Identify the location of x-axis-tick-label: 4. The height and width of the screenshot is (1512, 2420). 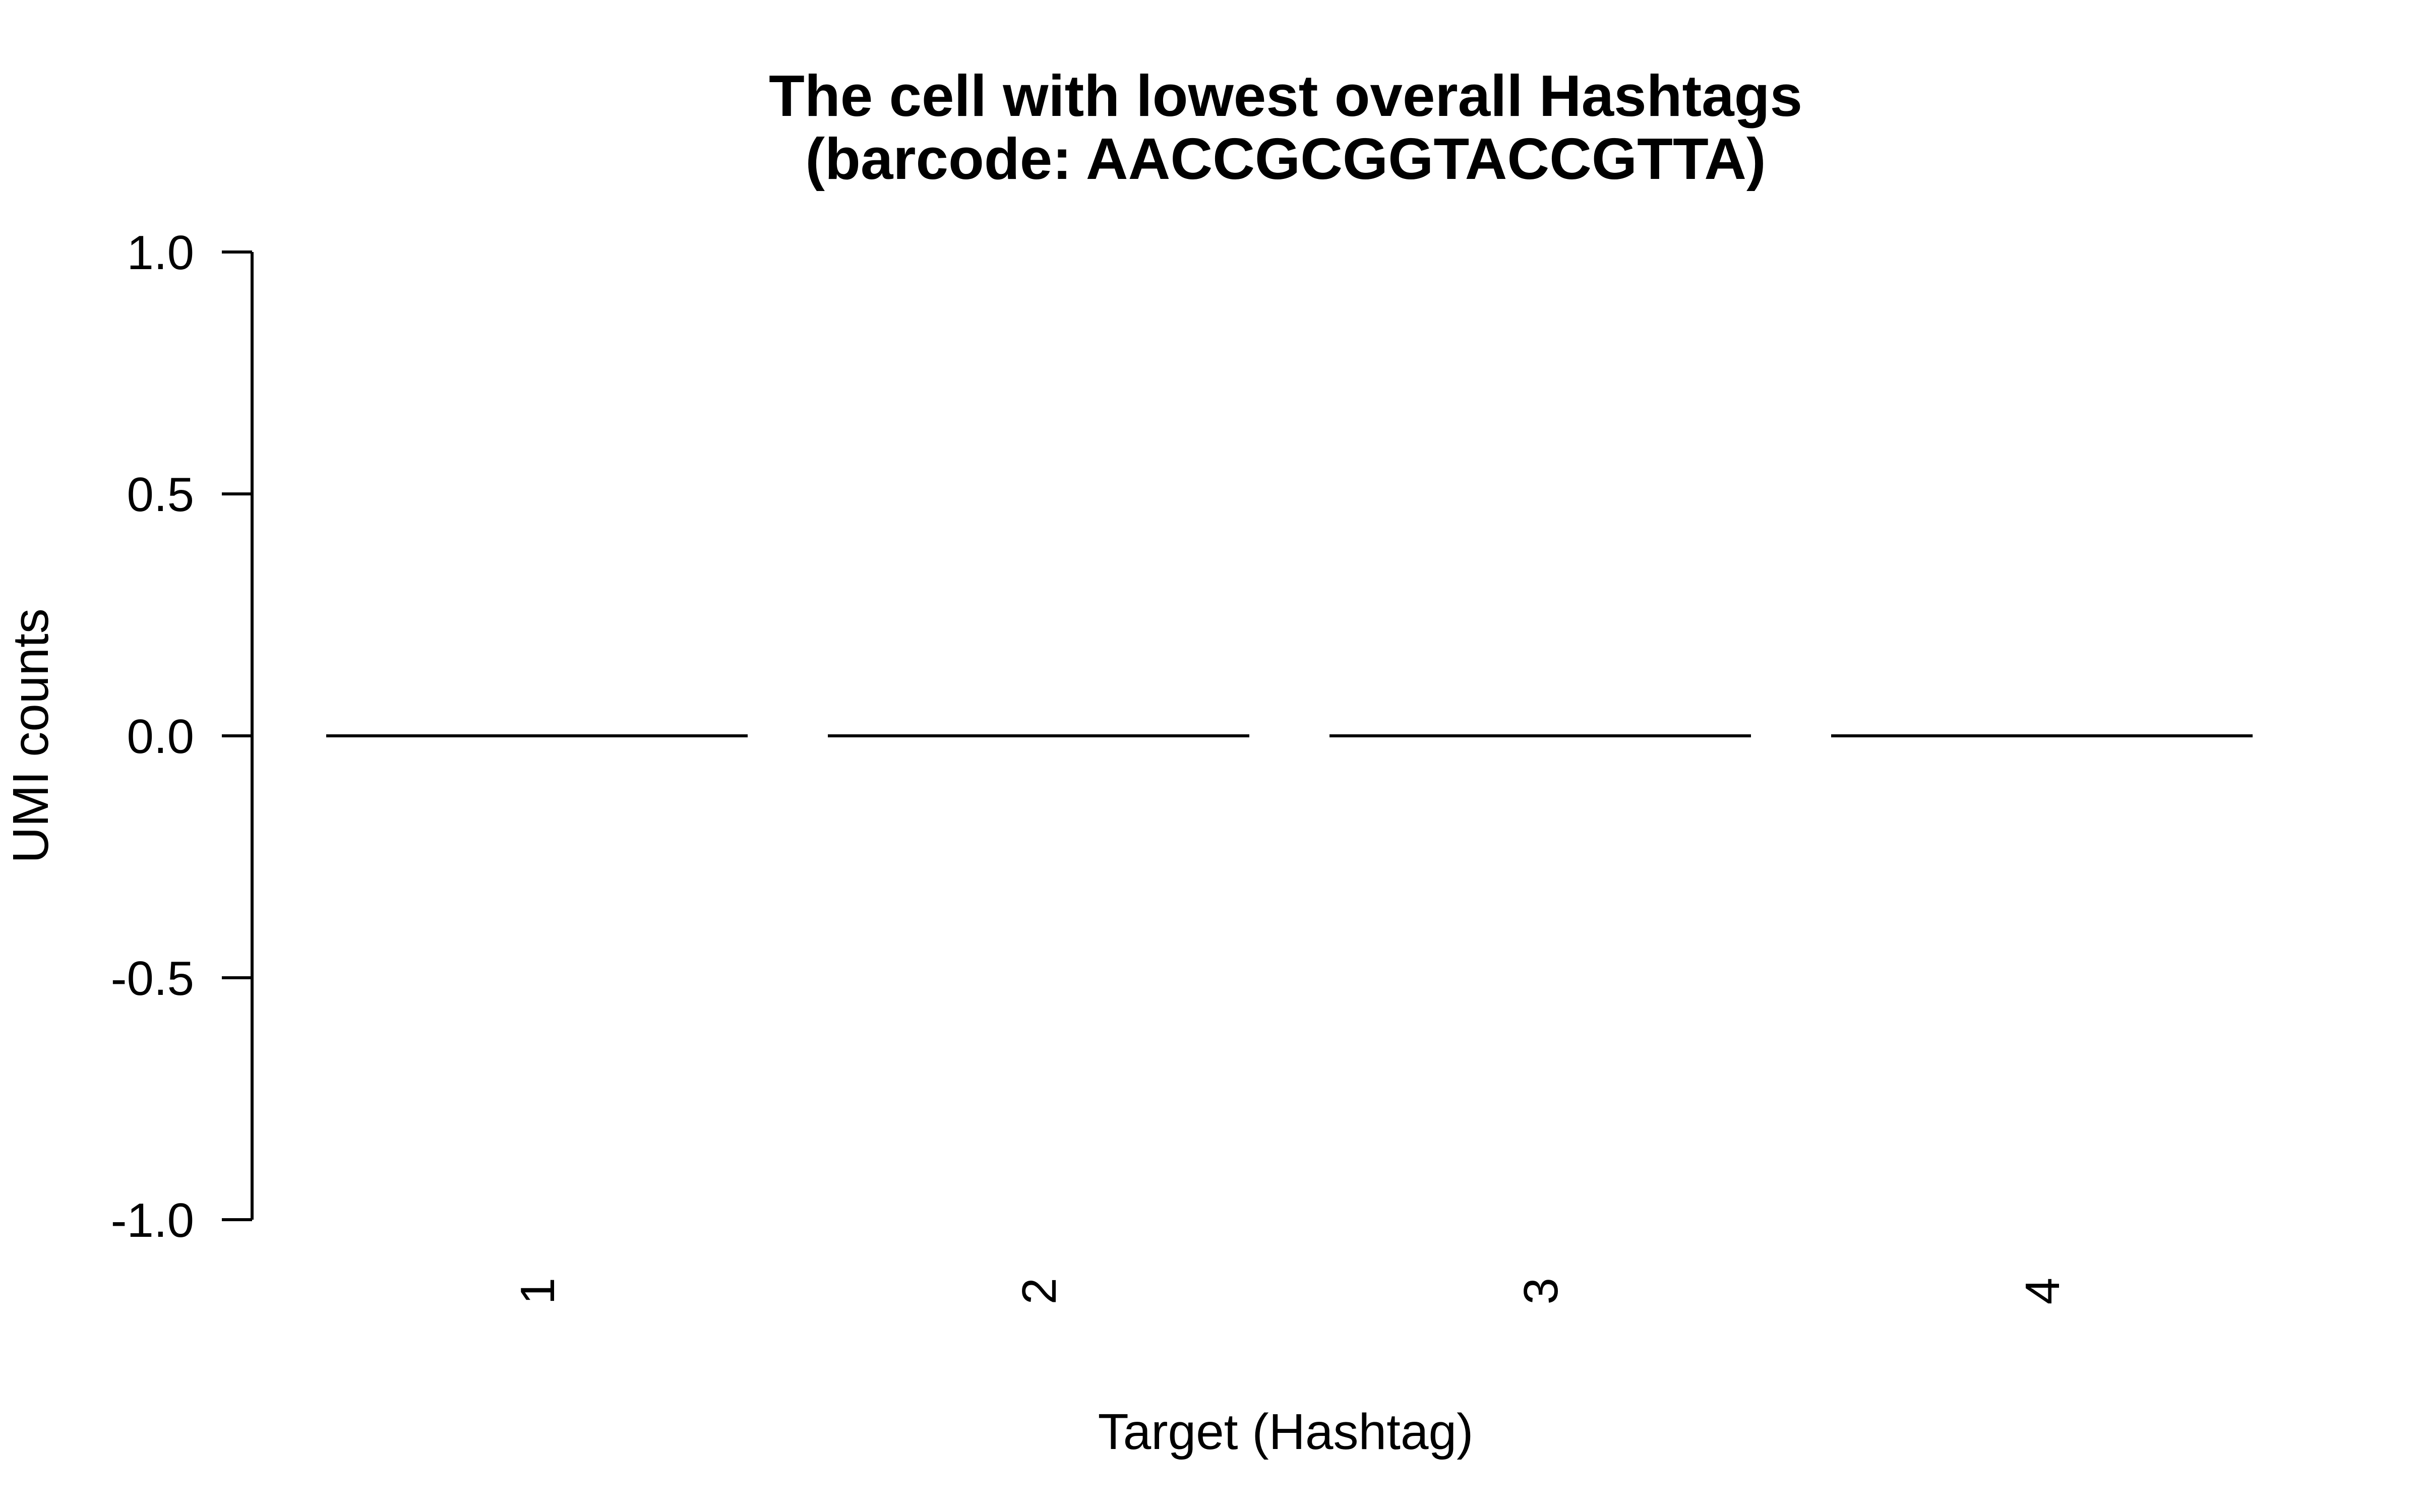
(2043, 1291).